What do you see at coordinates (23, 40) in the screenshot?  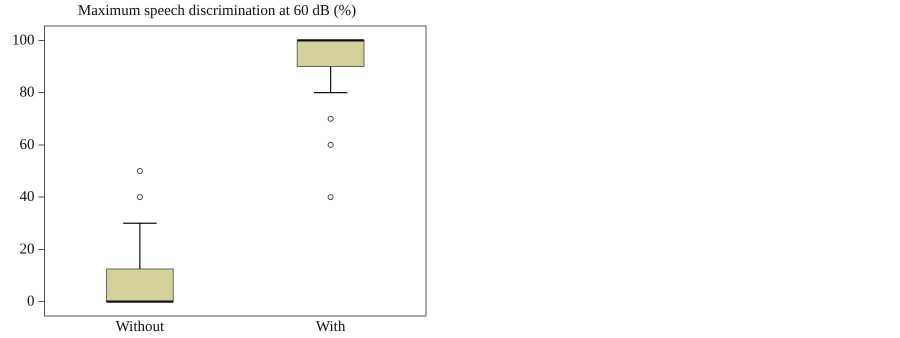 I see `y-tick-label: 100` at bounding box center [23, 40].